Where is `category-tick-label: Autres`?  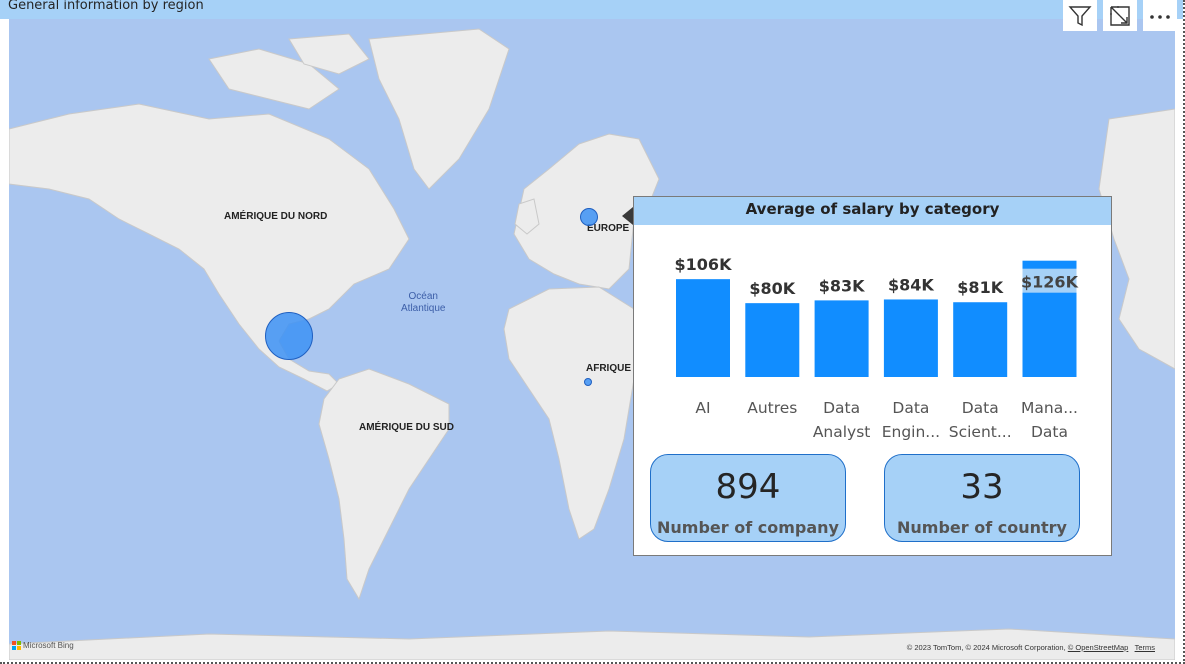 category-tick-label: Autres is located at coordinates (772, 408).